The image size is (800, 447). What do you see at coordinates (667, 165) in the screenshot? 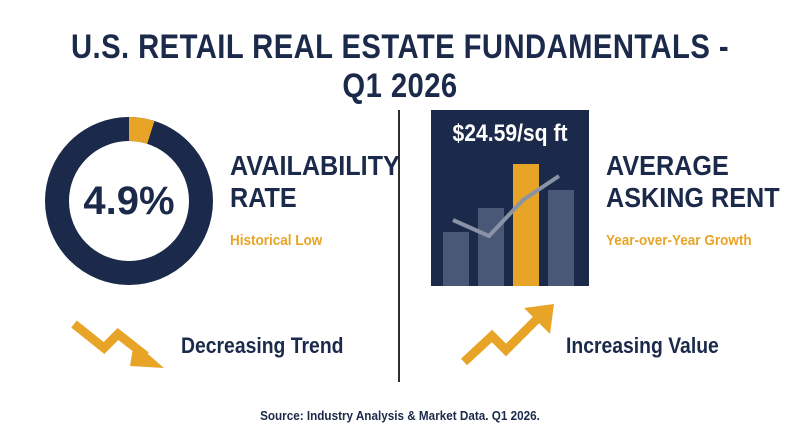
I see `rent-title-line1: AVERAGE` at bounding box center [667, 165].